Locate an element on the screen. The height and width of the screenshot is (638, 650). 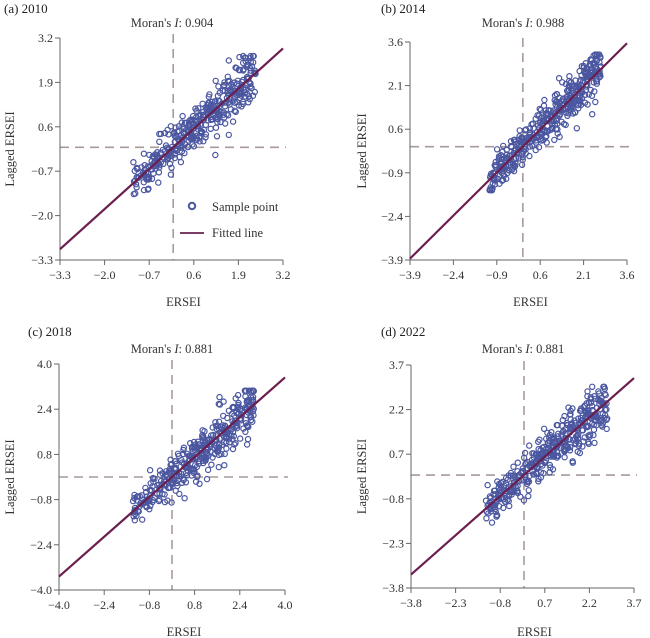
x-tick-label: −0.9 is located at coordinates (497, 275).